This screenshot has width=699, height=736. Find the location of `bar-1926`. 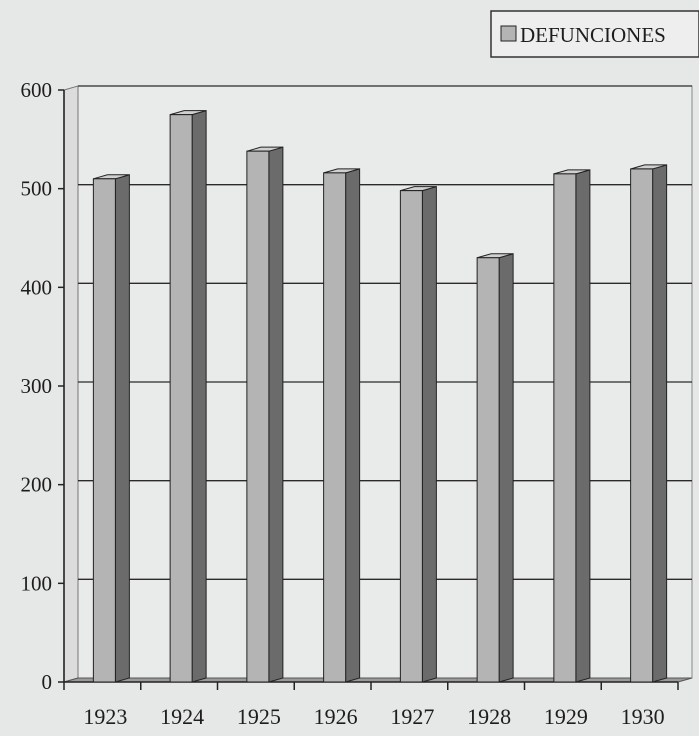

bar-1926 is located at coordinates (342, 425).